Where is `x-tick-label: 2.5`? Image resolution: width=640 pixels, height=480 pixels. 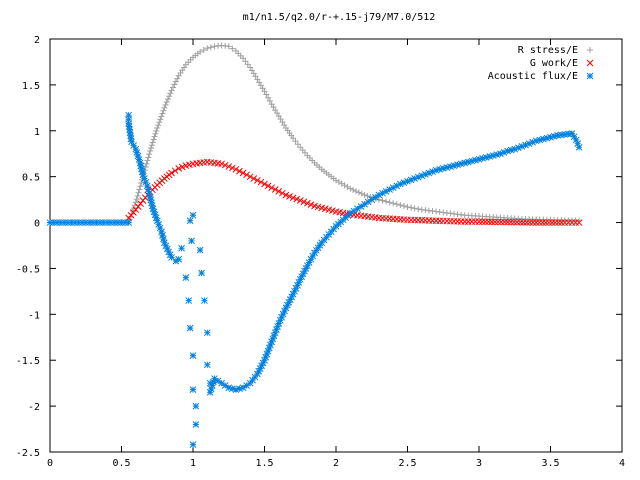 x-tick-label: 2.5 is located at coordinates (407, 463).